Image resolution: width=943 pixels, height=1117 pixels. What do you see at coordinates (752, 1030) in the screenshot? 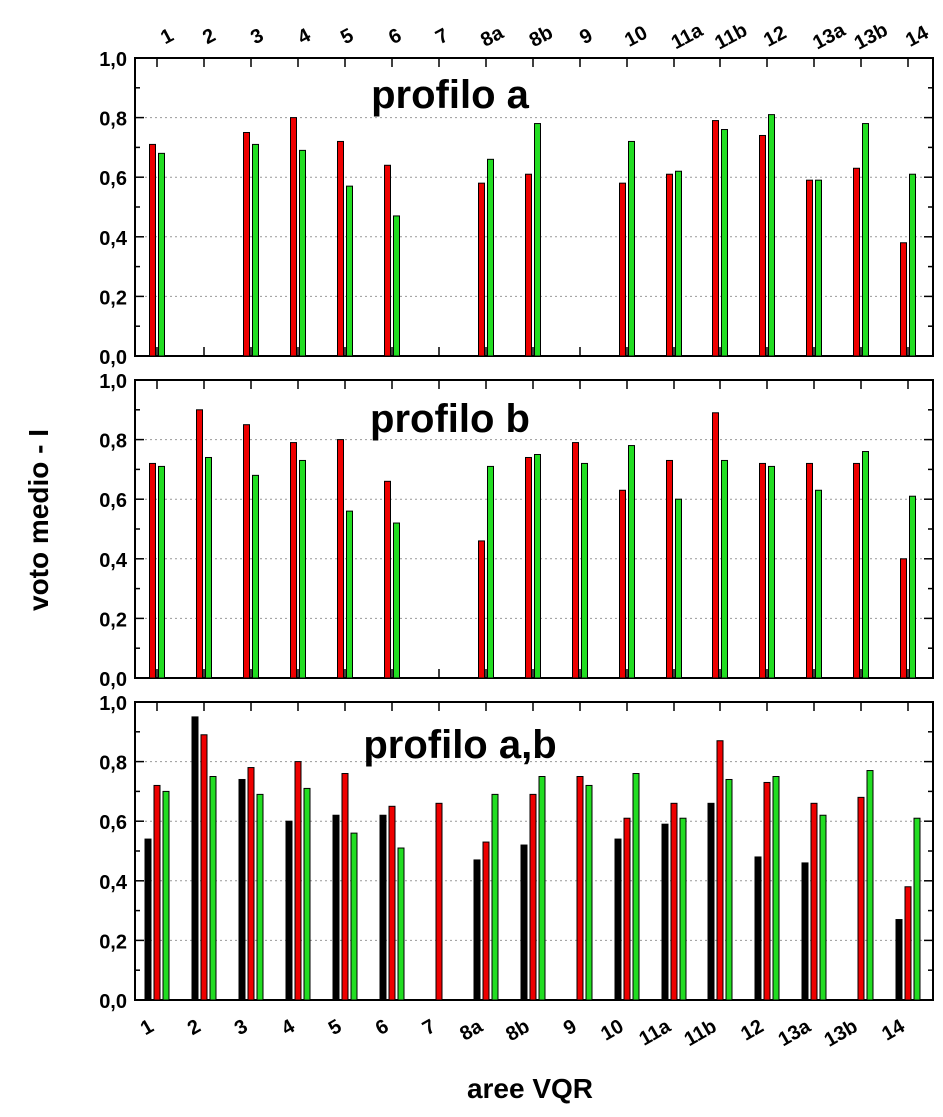
I see `x-tick-label-bottom: 12` at bounding box center [752, 1030].